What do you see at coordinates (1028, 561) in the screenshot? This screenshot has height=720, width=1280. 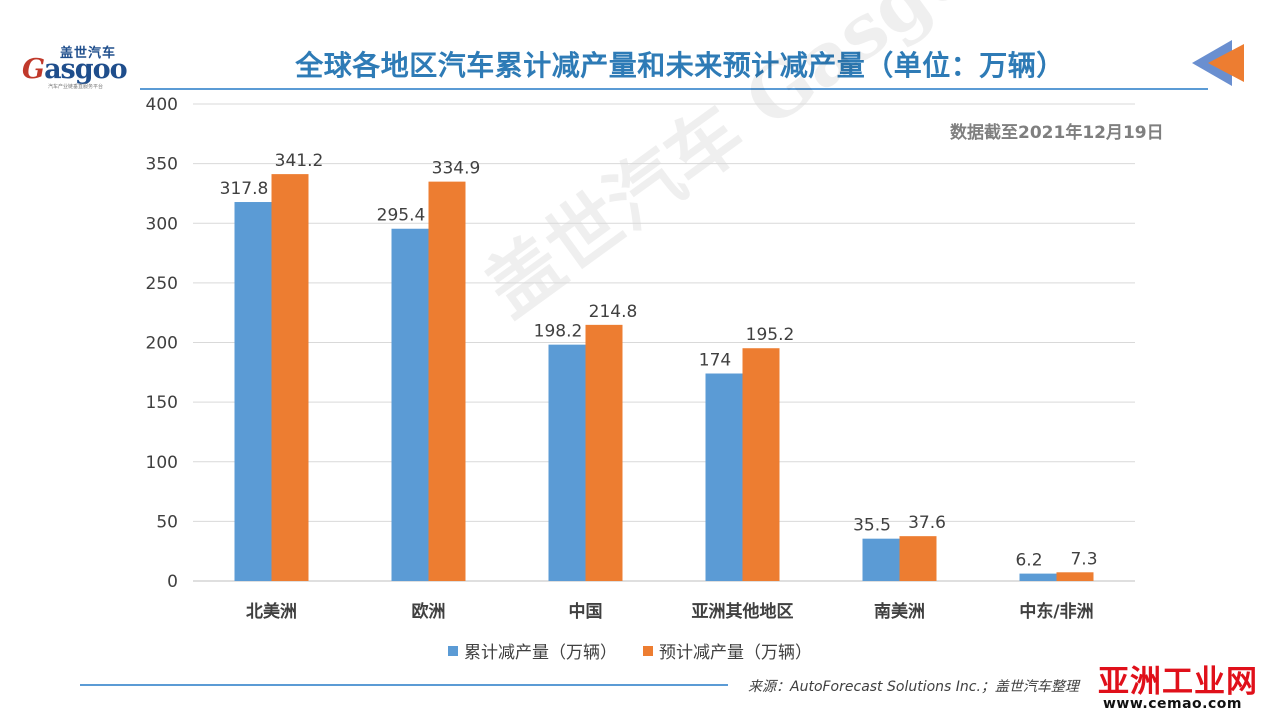 I see `data-label: 6.2` at bounding box center [1028, 561].